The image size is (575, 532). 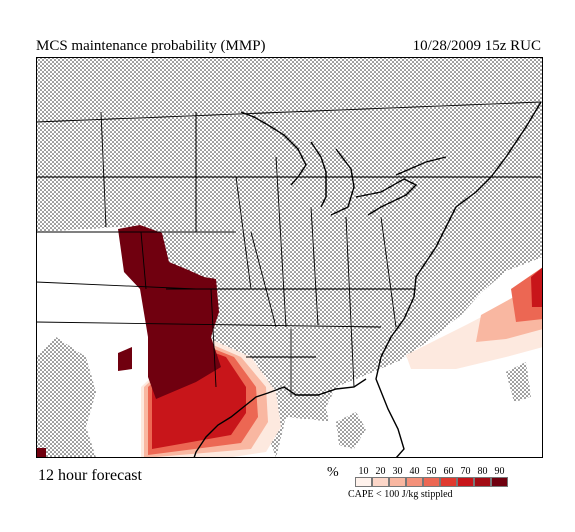 I want to click on legend-label: 40, so click(x=414, y=471).